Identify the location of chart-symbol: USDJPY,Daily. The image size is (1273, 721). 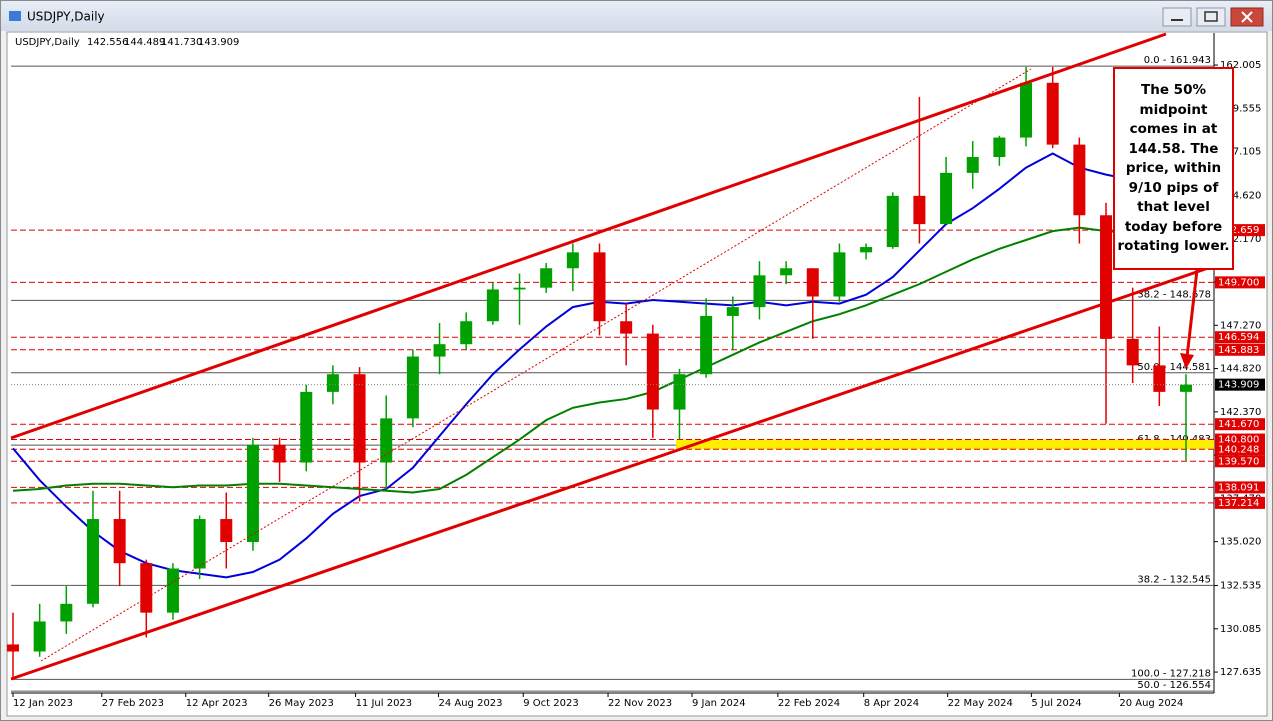
(47, 42).